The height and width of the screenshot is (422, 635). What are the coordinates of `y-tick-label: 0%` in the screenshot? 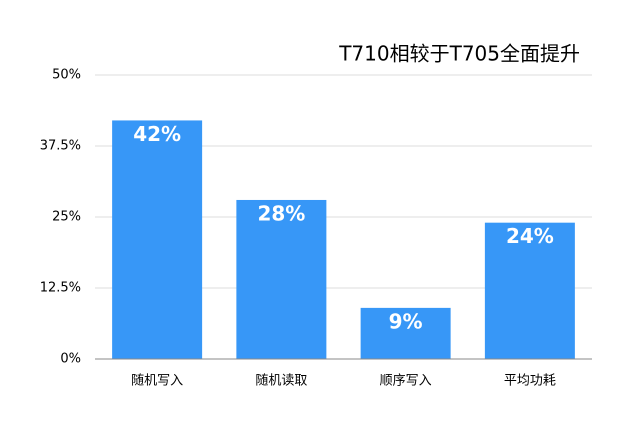 It's located at (70, 359).